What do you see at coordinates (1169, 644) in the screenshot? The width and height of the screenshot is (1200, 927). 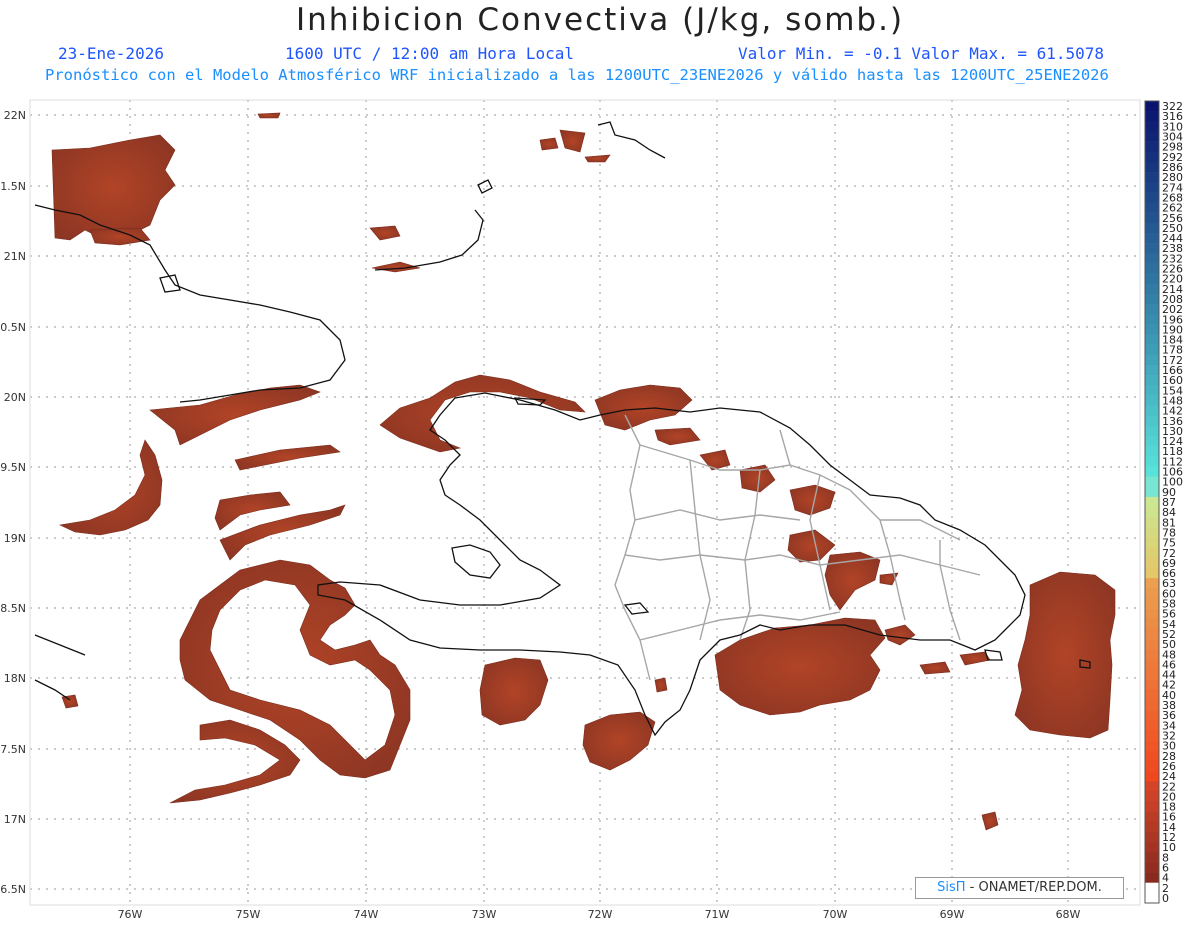 I see `colorbar-label: 50` at bounding box center [1169, 644].